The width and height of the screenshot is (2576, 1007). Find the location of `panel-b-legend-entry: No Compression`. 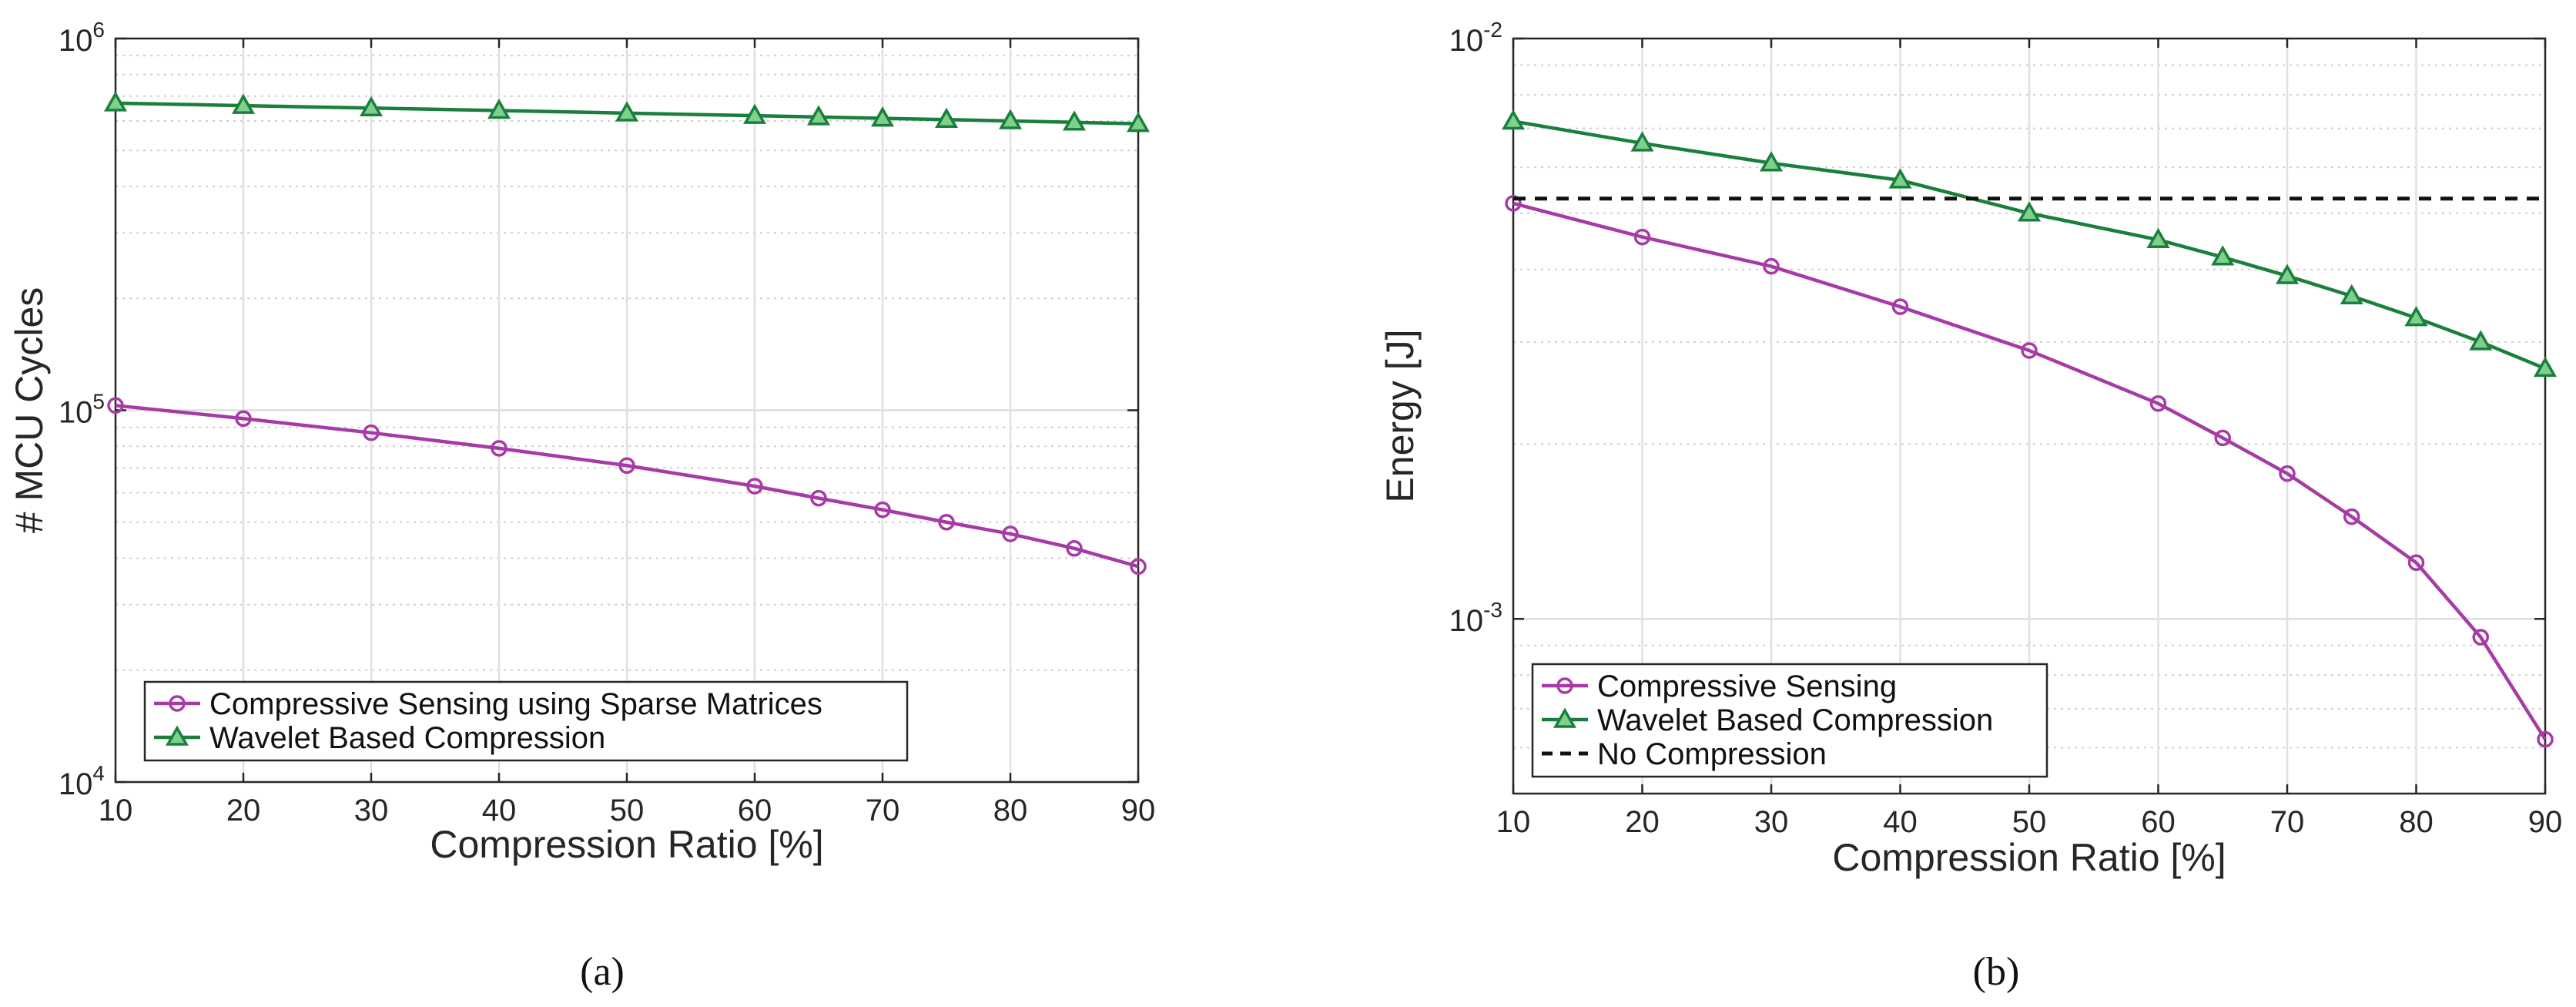

panel-b-legend-entry: No Compression is located at coordinates (1712, 754).